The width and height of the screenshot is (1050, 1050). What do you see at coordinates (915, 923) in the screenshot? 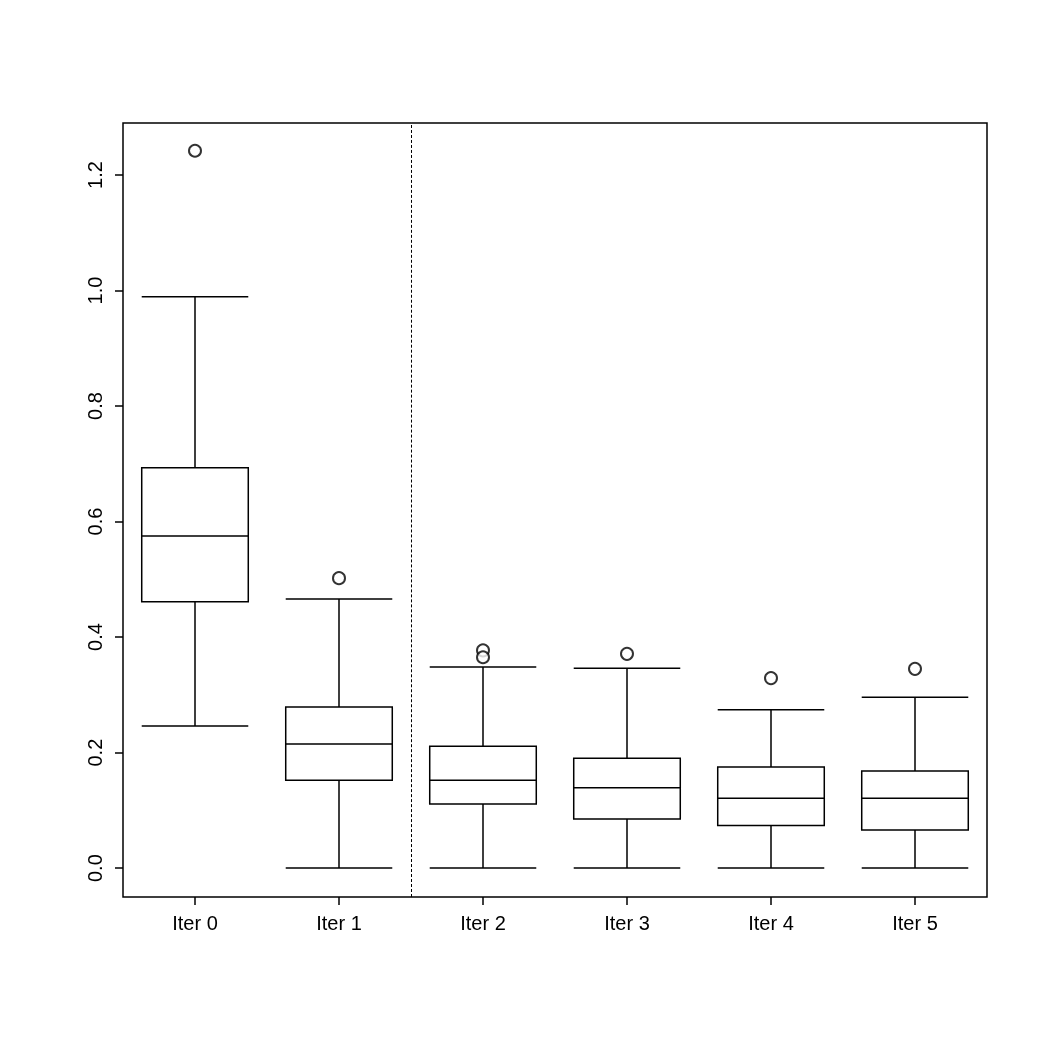
I see `x-tick-label: Iter 5` at bounding box center [915, 923].